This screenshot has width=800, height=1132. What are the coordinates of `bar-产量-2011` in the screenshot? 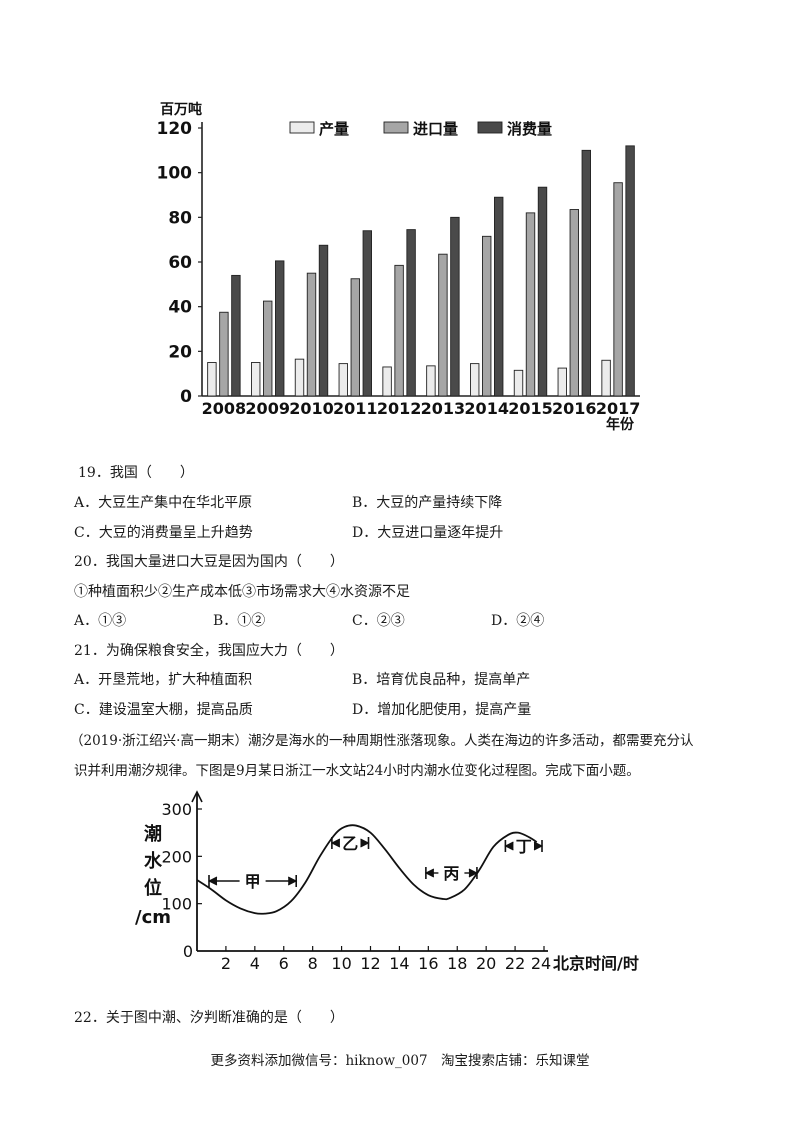 It's located at (343, 380).